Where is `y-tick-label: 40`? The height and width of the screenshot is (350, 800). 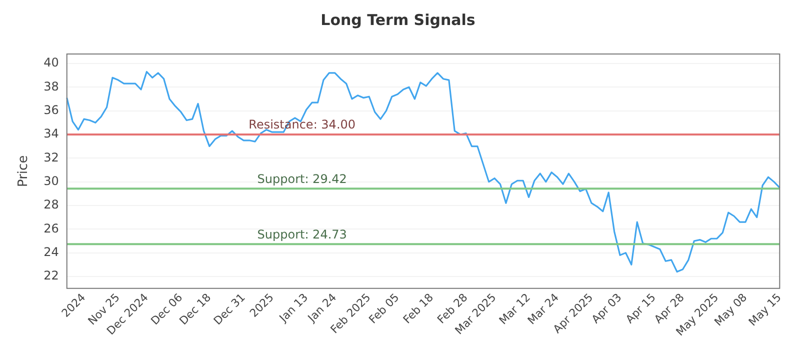
y-tick-label: 40 is located at coordinates (51, 63).